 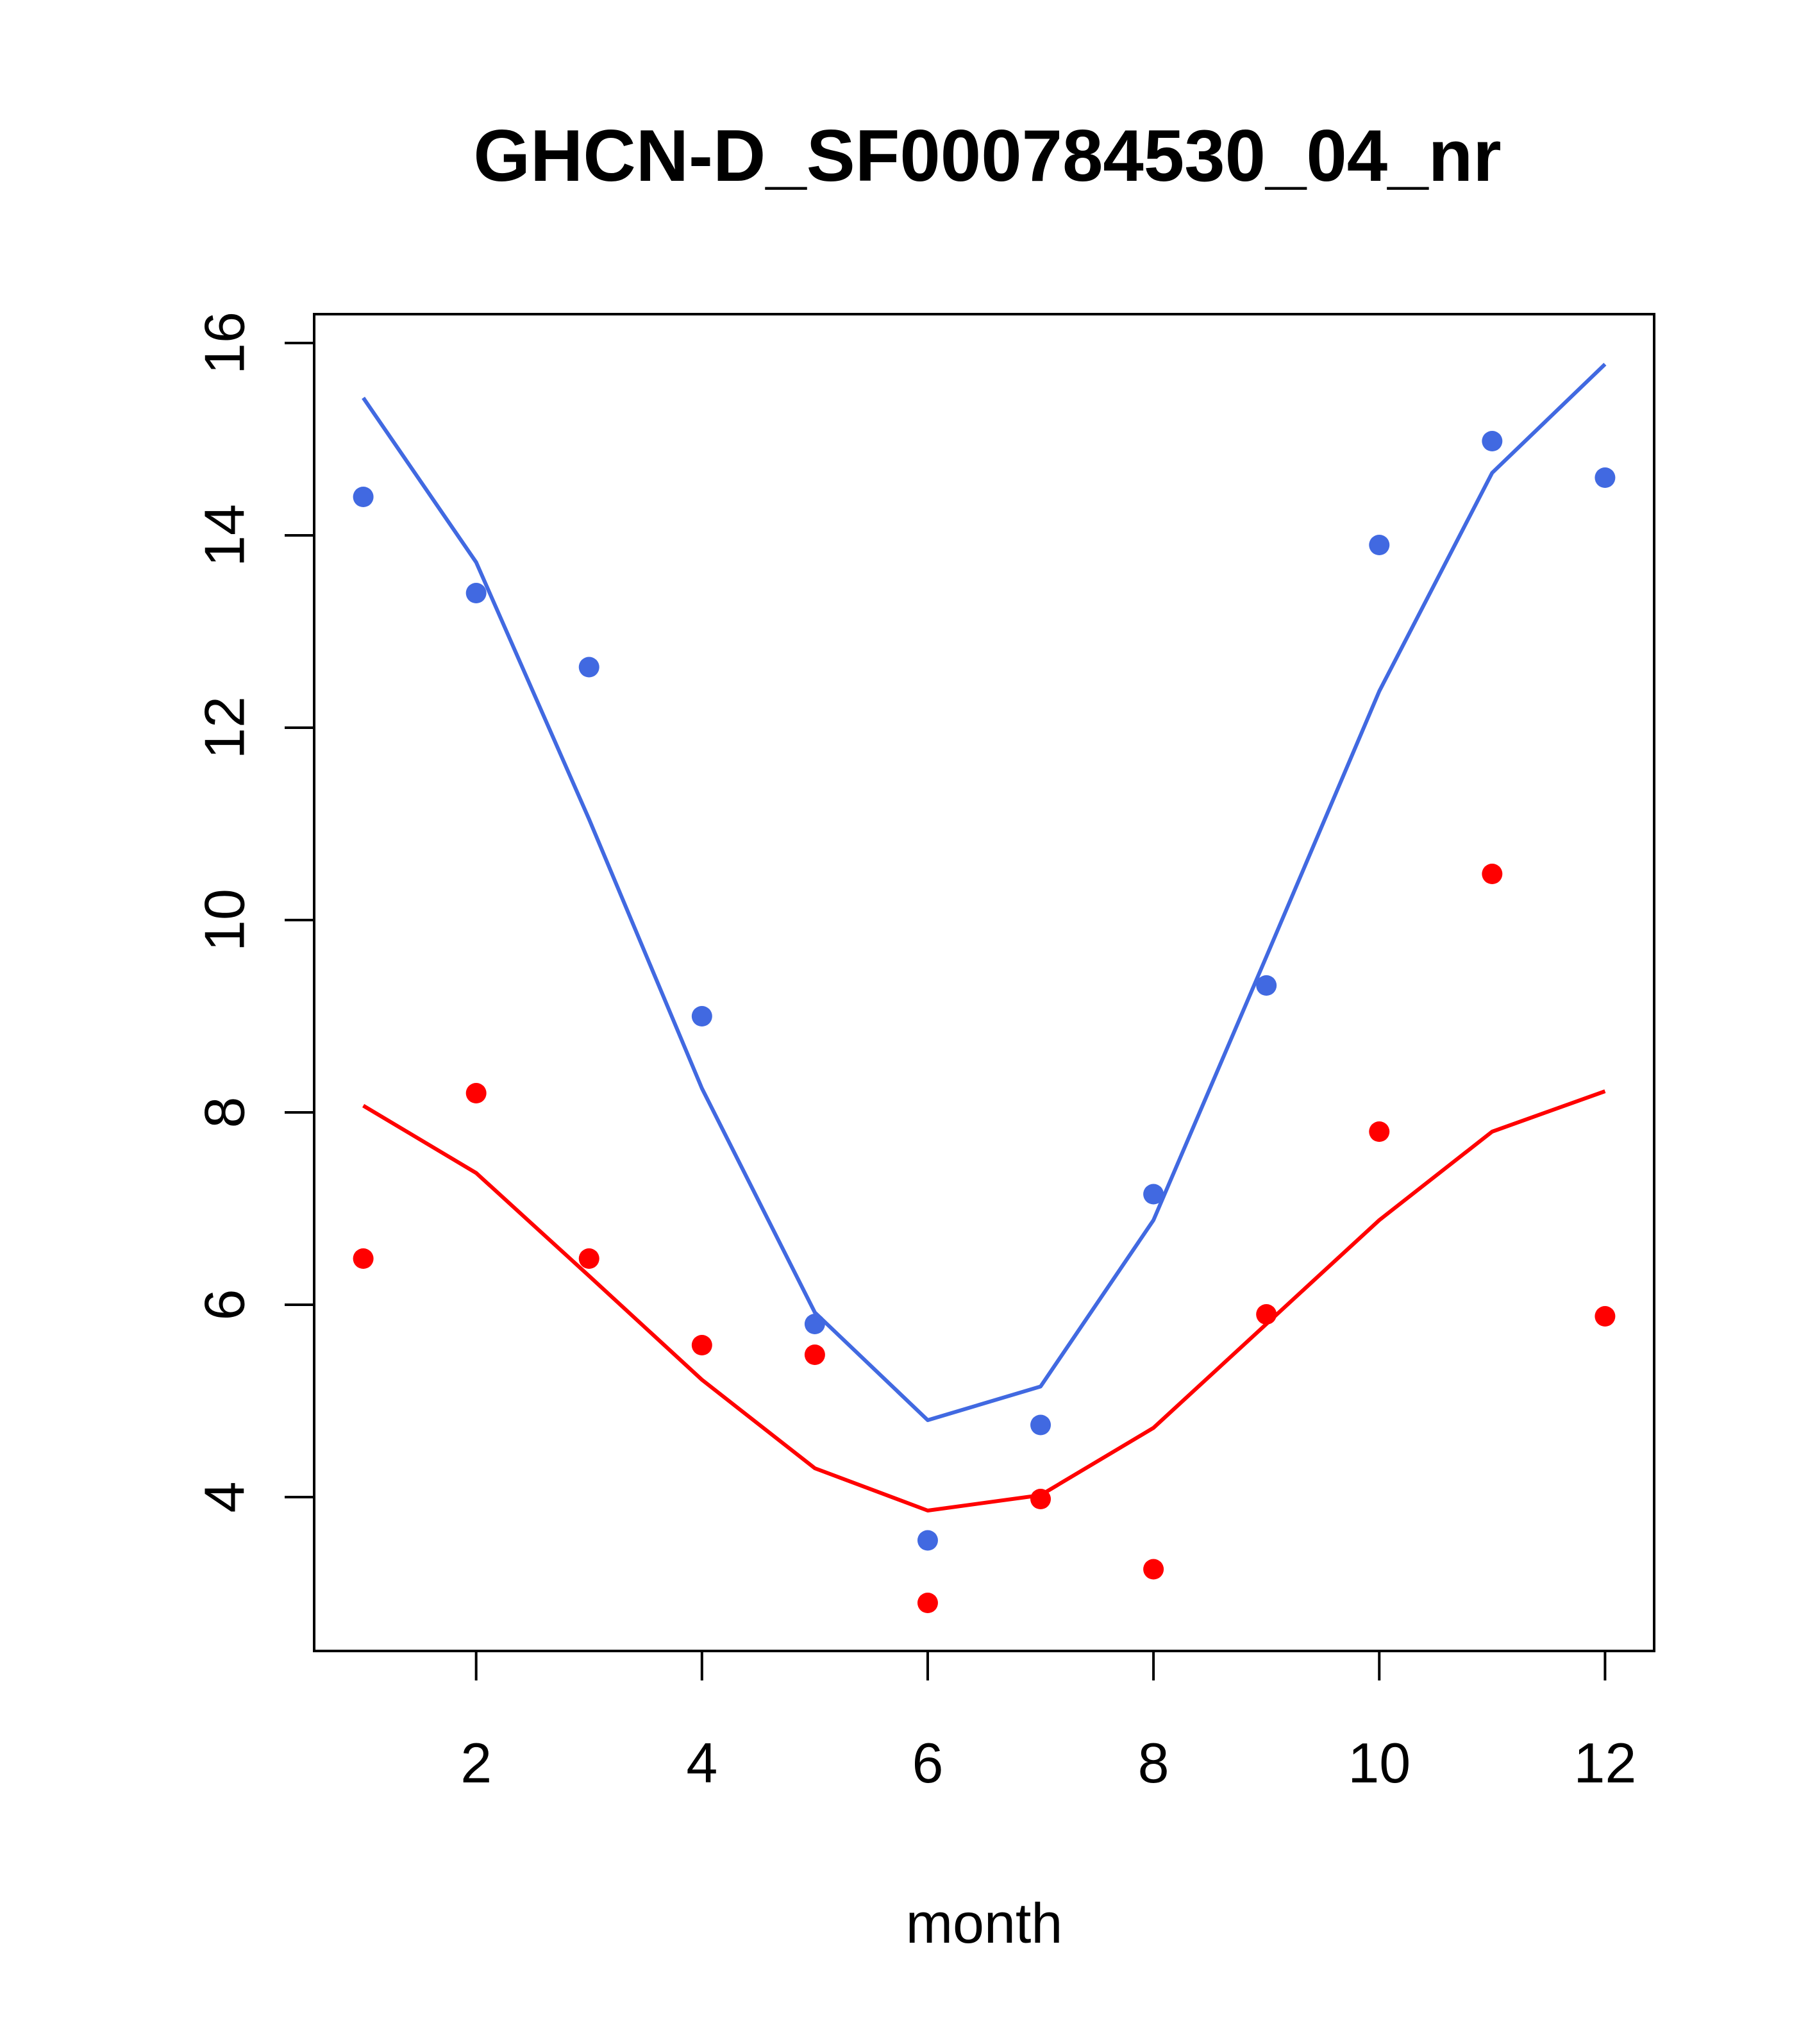 I want to click on x-tick-label: 2, so click(x=476, y=1763).